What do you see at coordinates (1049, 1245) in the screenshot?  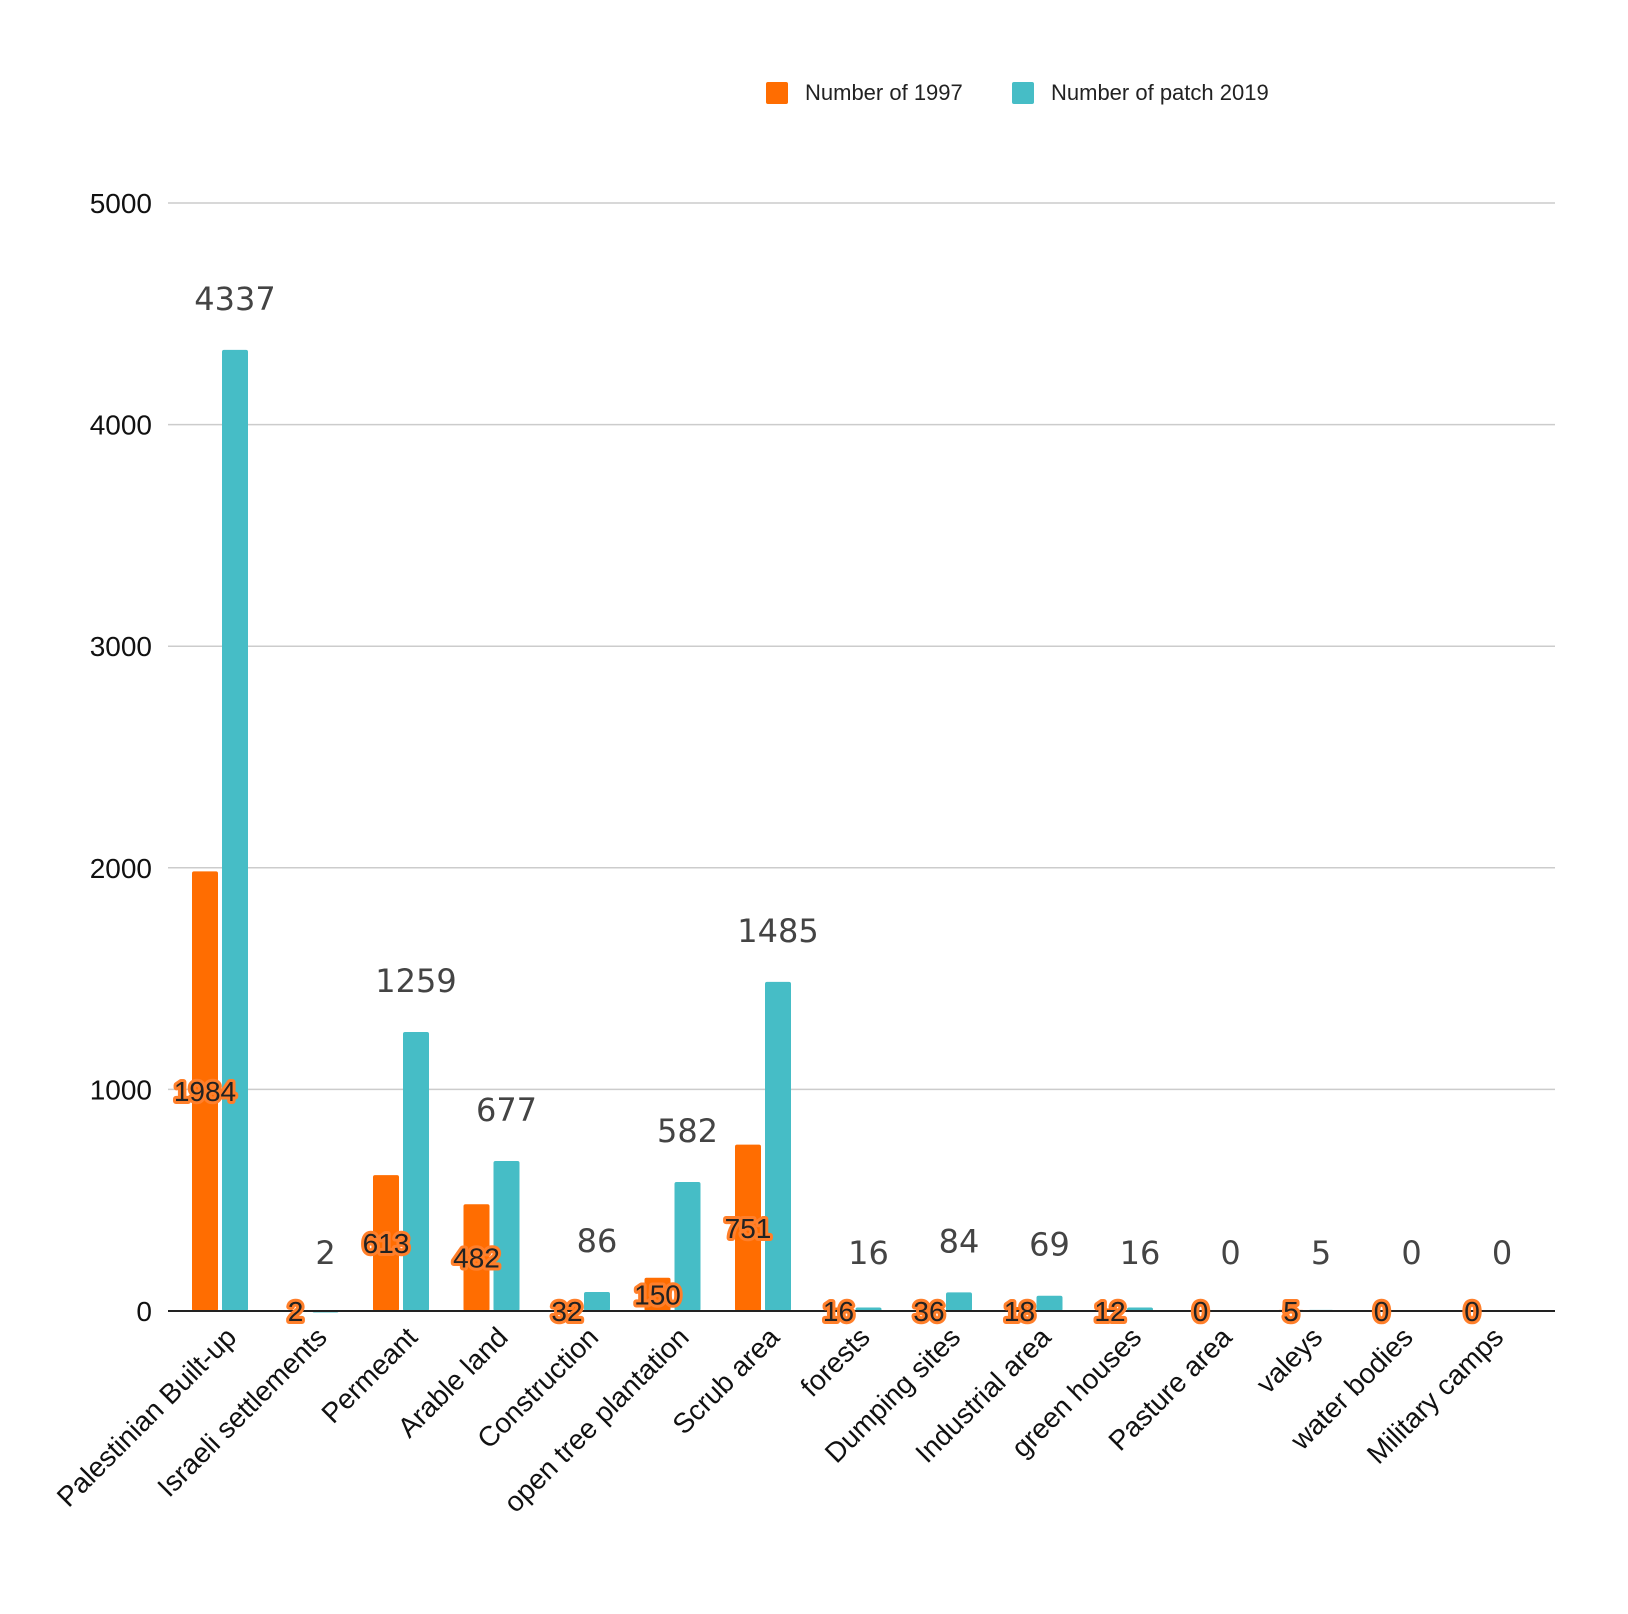 I see `data-label-2019: 69` at bounding box center [1049, 1245].